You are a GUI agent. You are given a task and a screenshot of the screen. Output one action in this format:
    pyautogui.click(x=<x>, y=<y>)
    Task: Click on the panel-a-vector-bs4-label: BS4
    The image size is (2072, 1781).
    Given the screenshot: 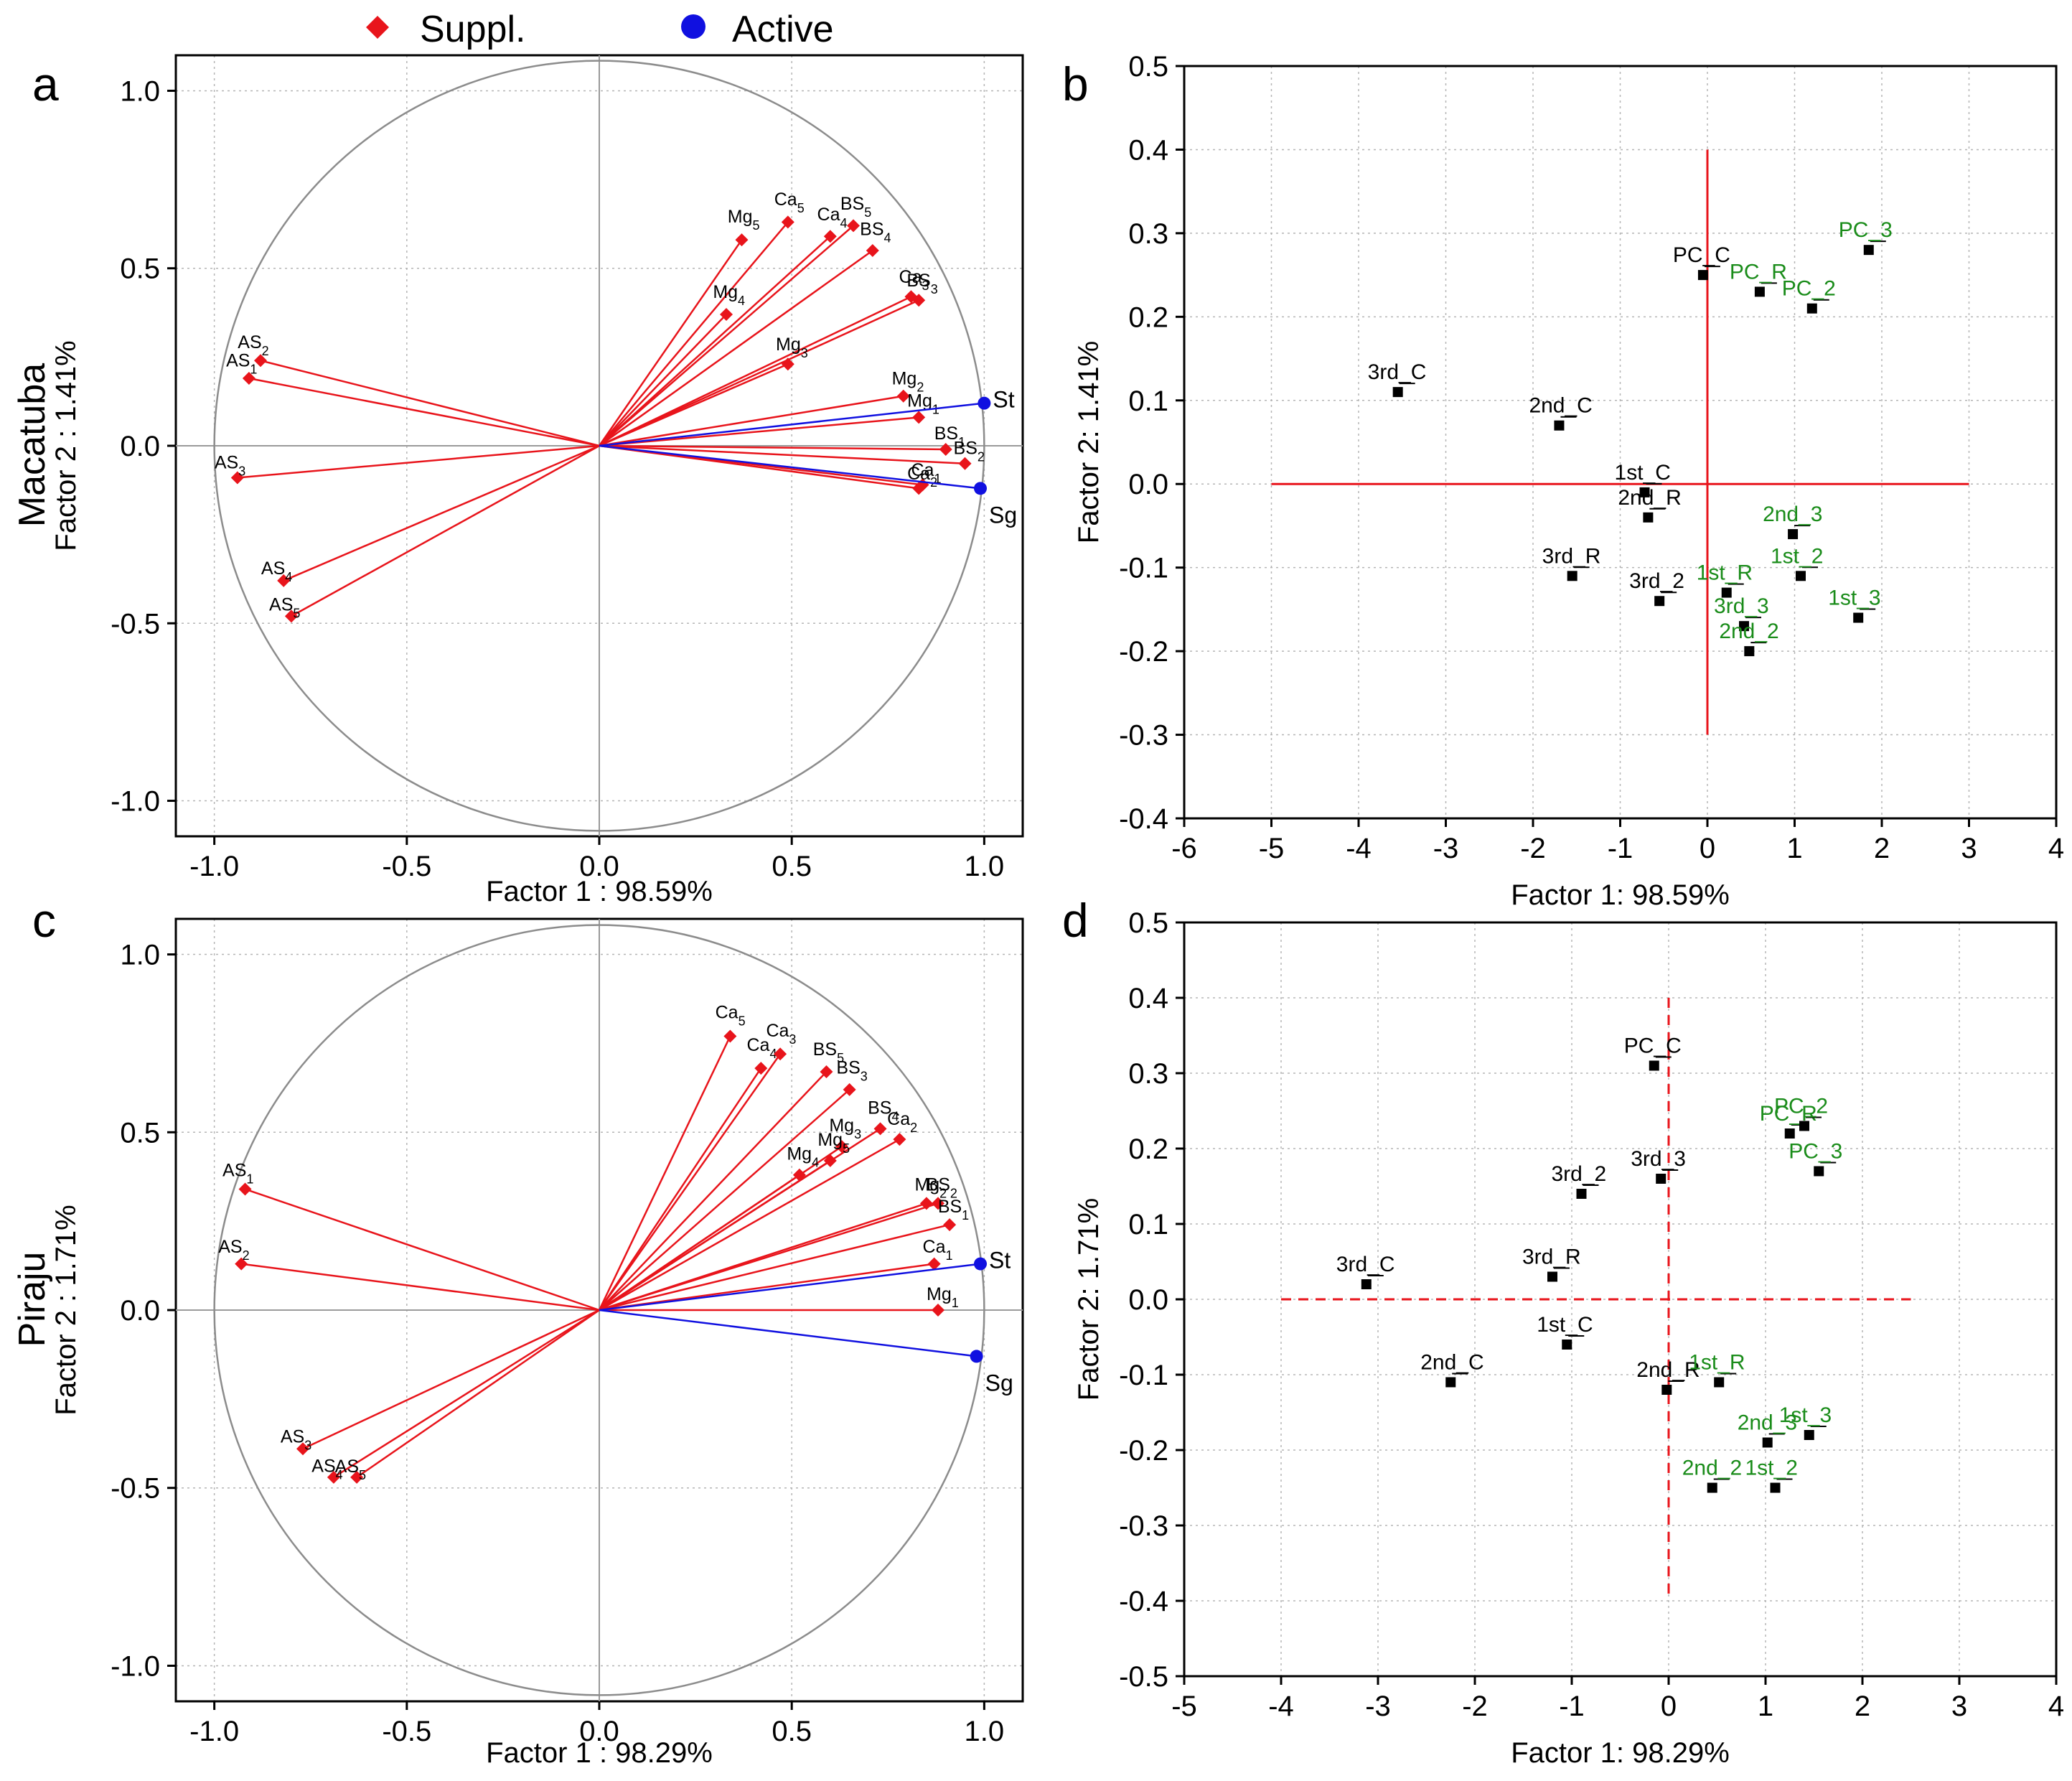 What is the action you would take?
    pyautogui.click(x=876, y=233)
    